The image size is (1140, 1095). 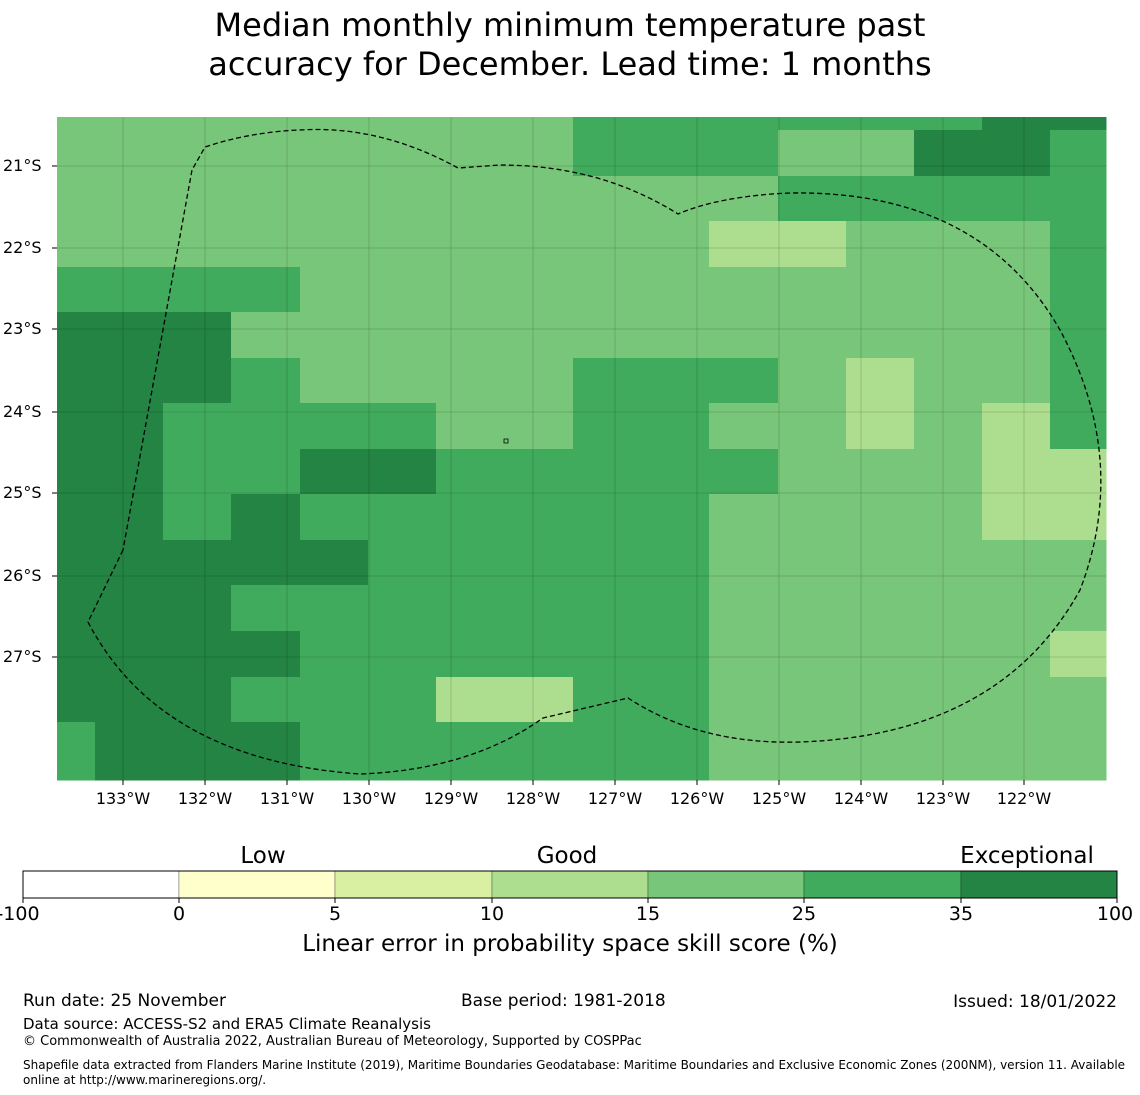 I want to click on lon-label: 124°W, so click(x=861, y=798).